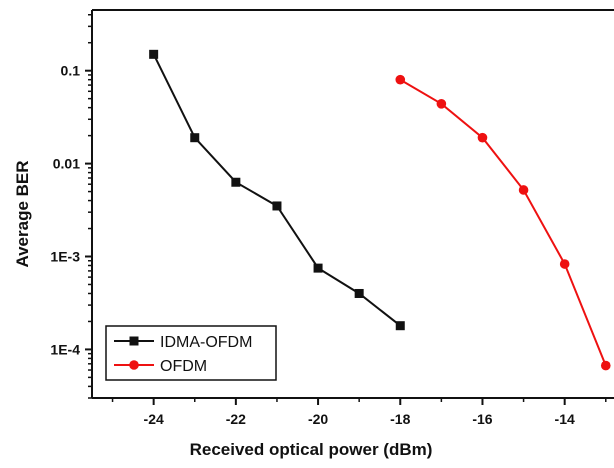 Image resolution: width=614 pixels, height=468 pixels. What do you see at coordinates (183, 366) in the screenshot?
I see `legend-label: OFDM` at bounding box center [183, 366].